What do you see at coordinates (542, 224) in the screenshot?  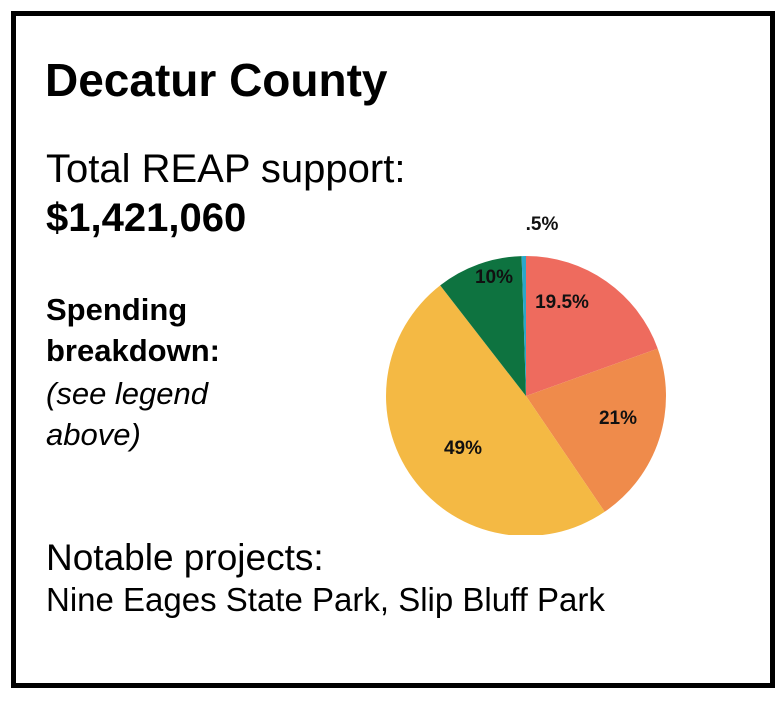 I see `pie-label-5: .5%` at bounding box center [542, 224].